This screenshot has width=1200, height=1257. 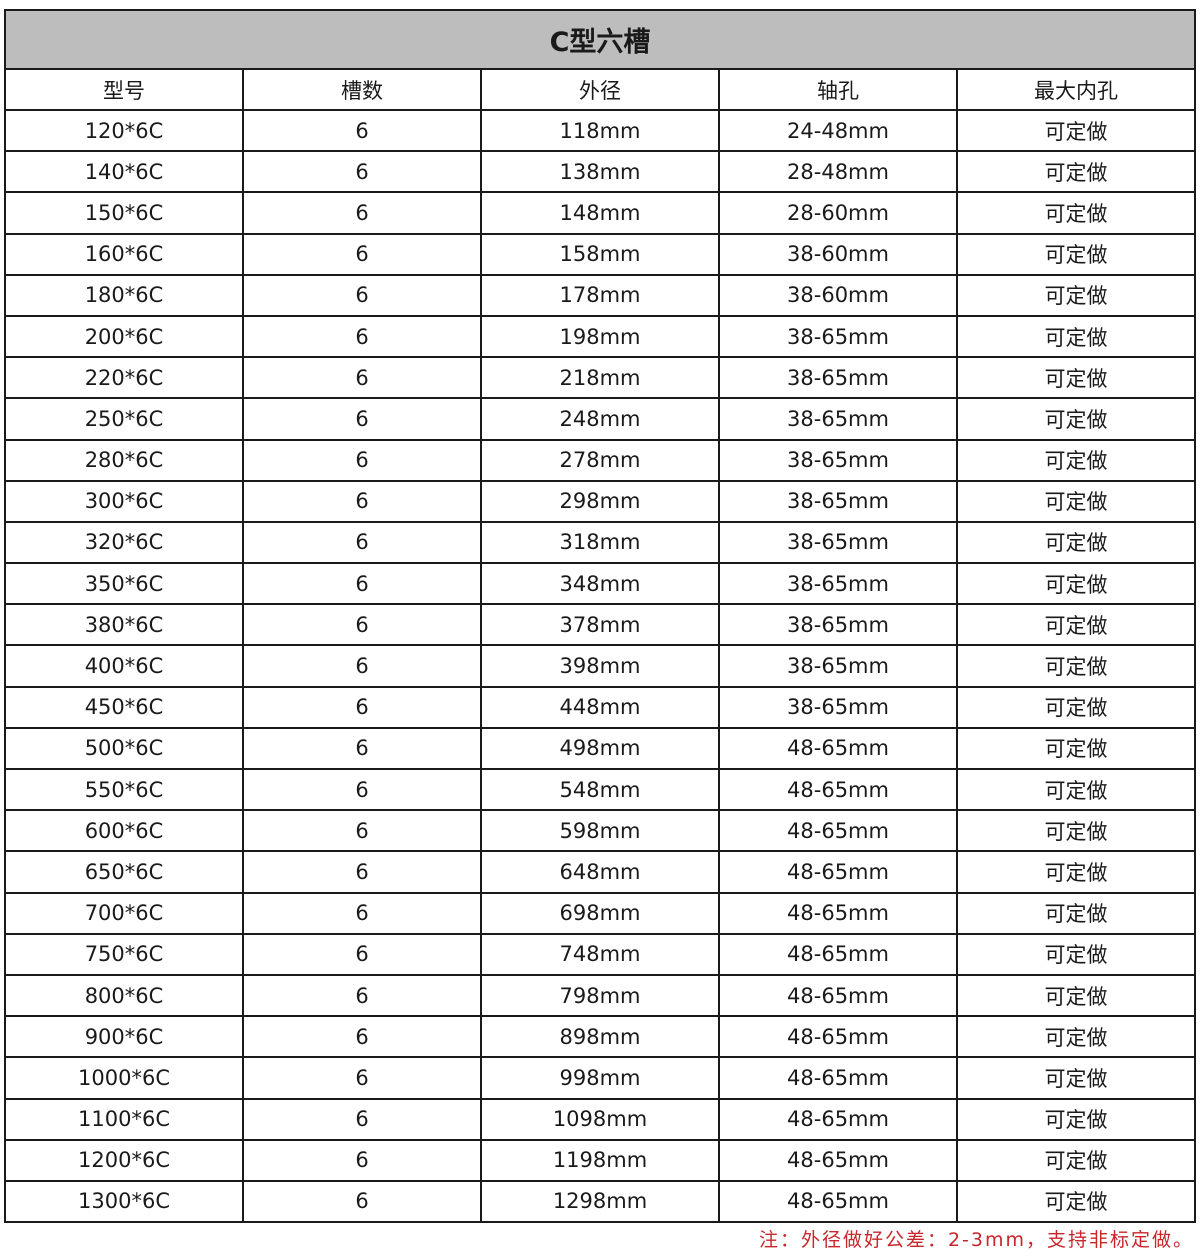 I want to click on table-row: 800*6C 6 798mm 48-65mm 可定做, so click(x=600, y=995).